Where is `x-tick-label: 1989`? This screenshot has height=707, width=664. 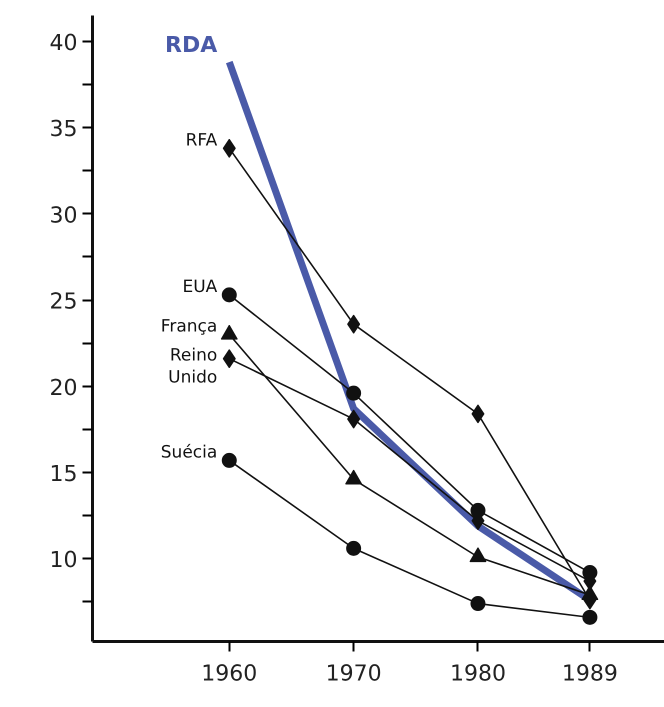 x-tick-label: 1989 is located at coordinates (590, 674).